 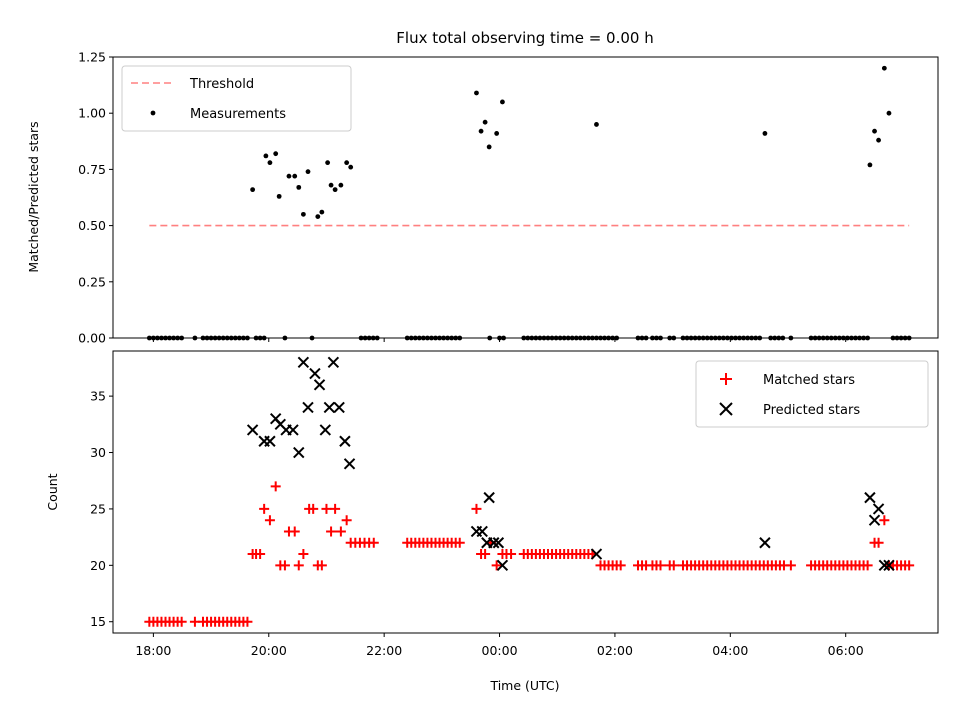 What do you see at coordinates (269, 650) in the screenshot?
I see `x-tick-label: 20:00` at bounding box center [269, 650].